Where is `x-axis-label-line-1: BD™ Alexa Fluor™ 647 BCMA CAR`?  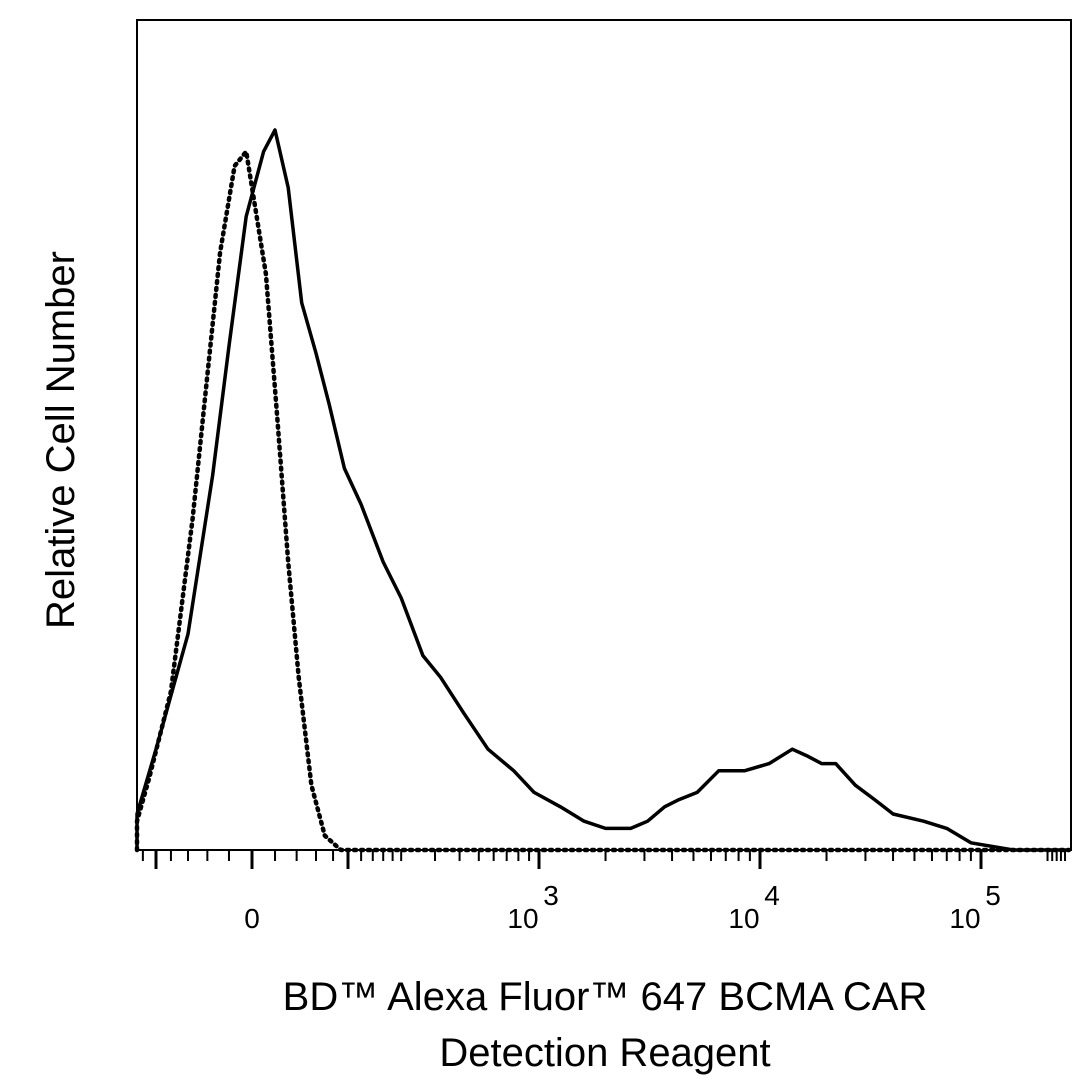
x-axis-label-line-1: BD™ Alexa Fluor™ 647 BCMA CAR is located at coordinates (605, 997).